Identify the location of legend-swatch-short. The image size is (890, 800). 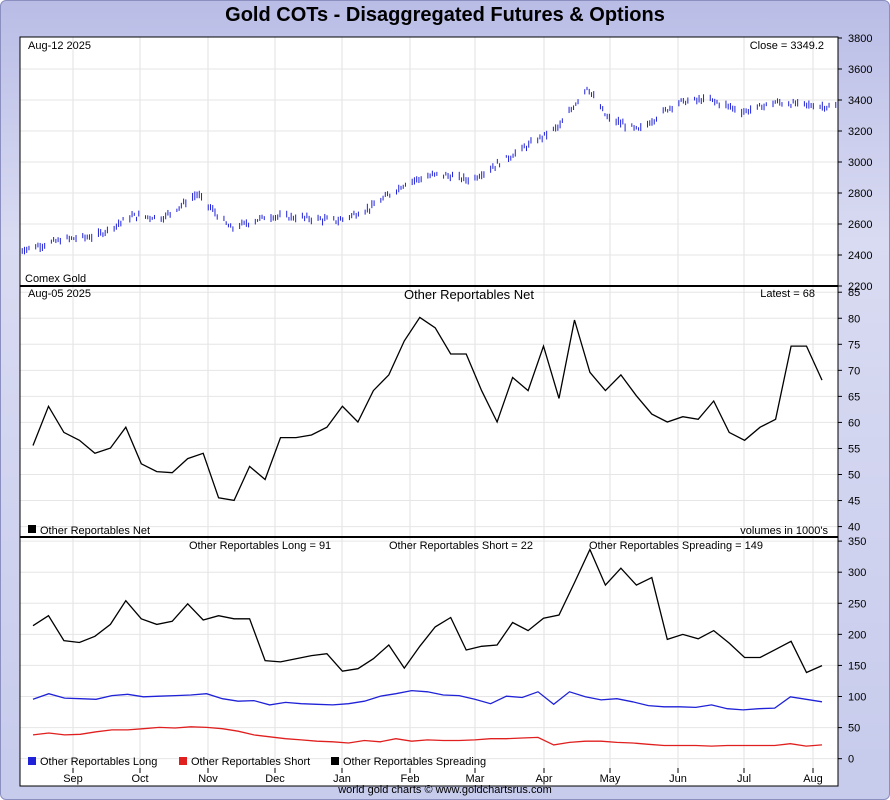
(183, 761).